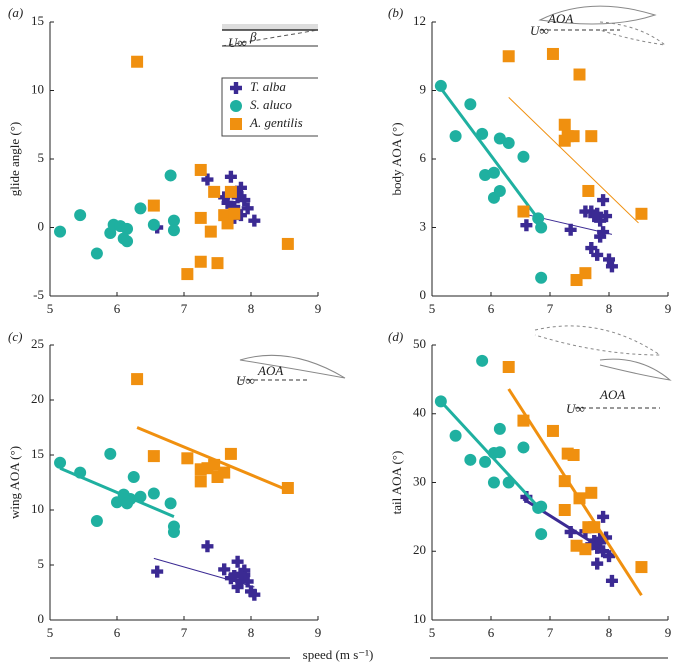  Describe the element at coordinates (419, 549) in the screenshot. I see `y-tick-label: 20` at that location.